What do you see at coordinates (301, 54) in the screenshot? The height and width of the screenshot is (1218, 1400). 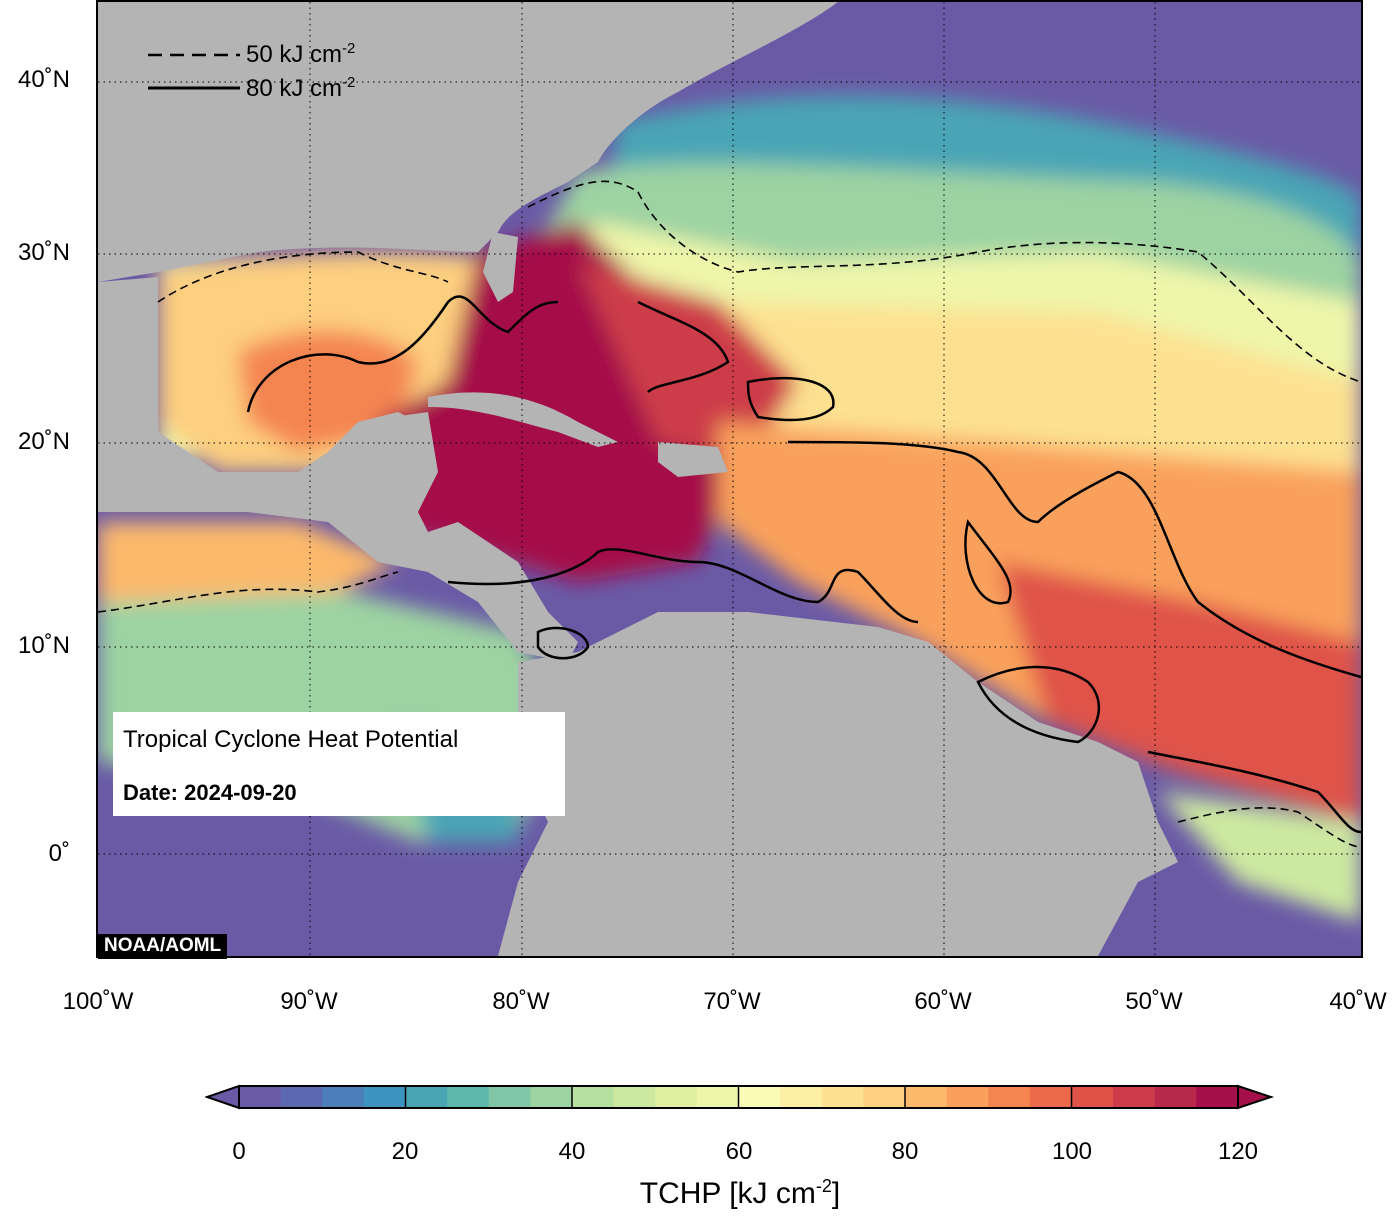 I see `legend-50-label: 50 kJ cm-2` at bounding box center [301, 54].